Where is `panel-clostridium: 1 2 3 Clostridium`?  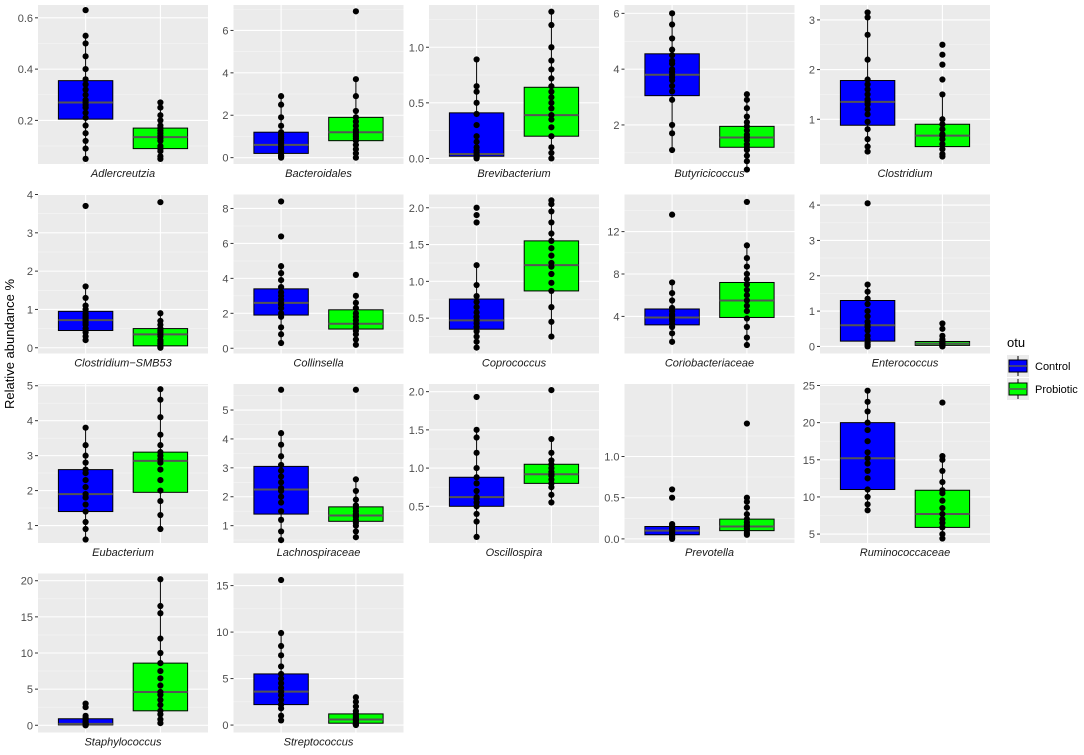
panel-clostridium: 1 2 3 Clostridium is located at coordinates (899, 92).